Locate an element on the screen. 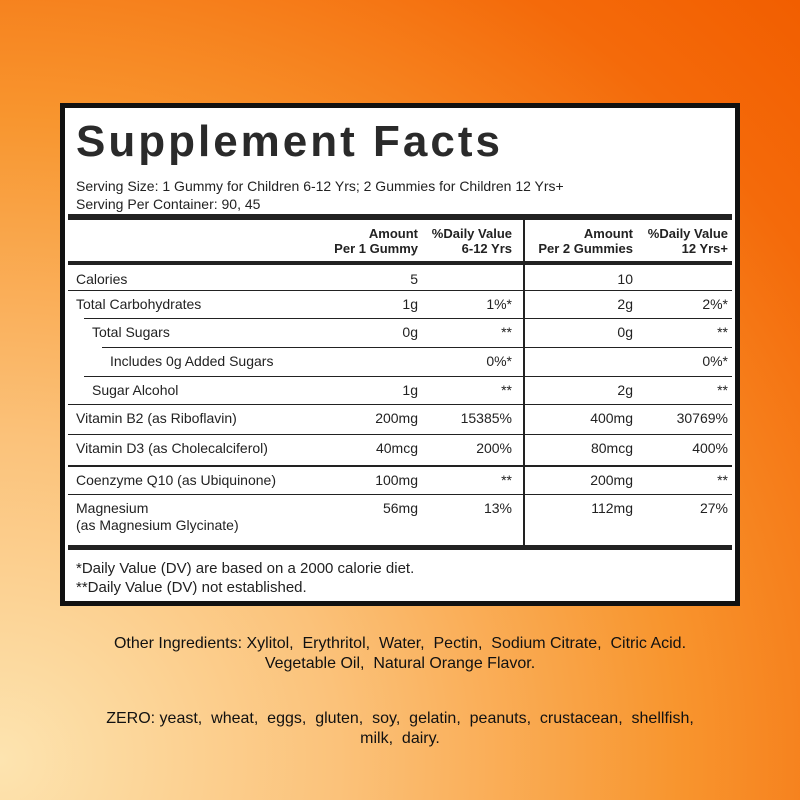  other-ingredients: Vegetable Oil, Natural Orange Flavor. is located at coordinates (400, 663).